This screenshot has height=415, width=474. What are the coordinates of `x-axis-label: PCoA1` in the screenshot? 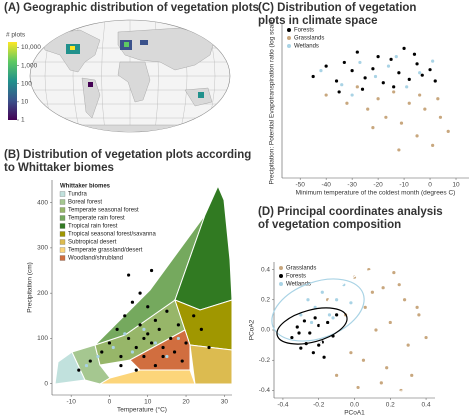 It's located at (354, 412).